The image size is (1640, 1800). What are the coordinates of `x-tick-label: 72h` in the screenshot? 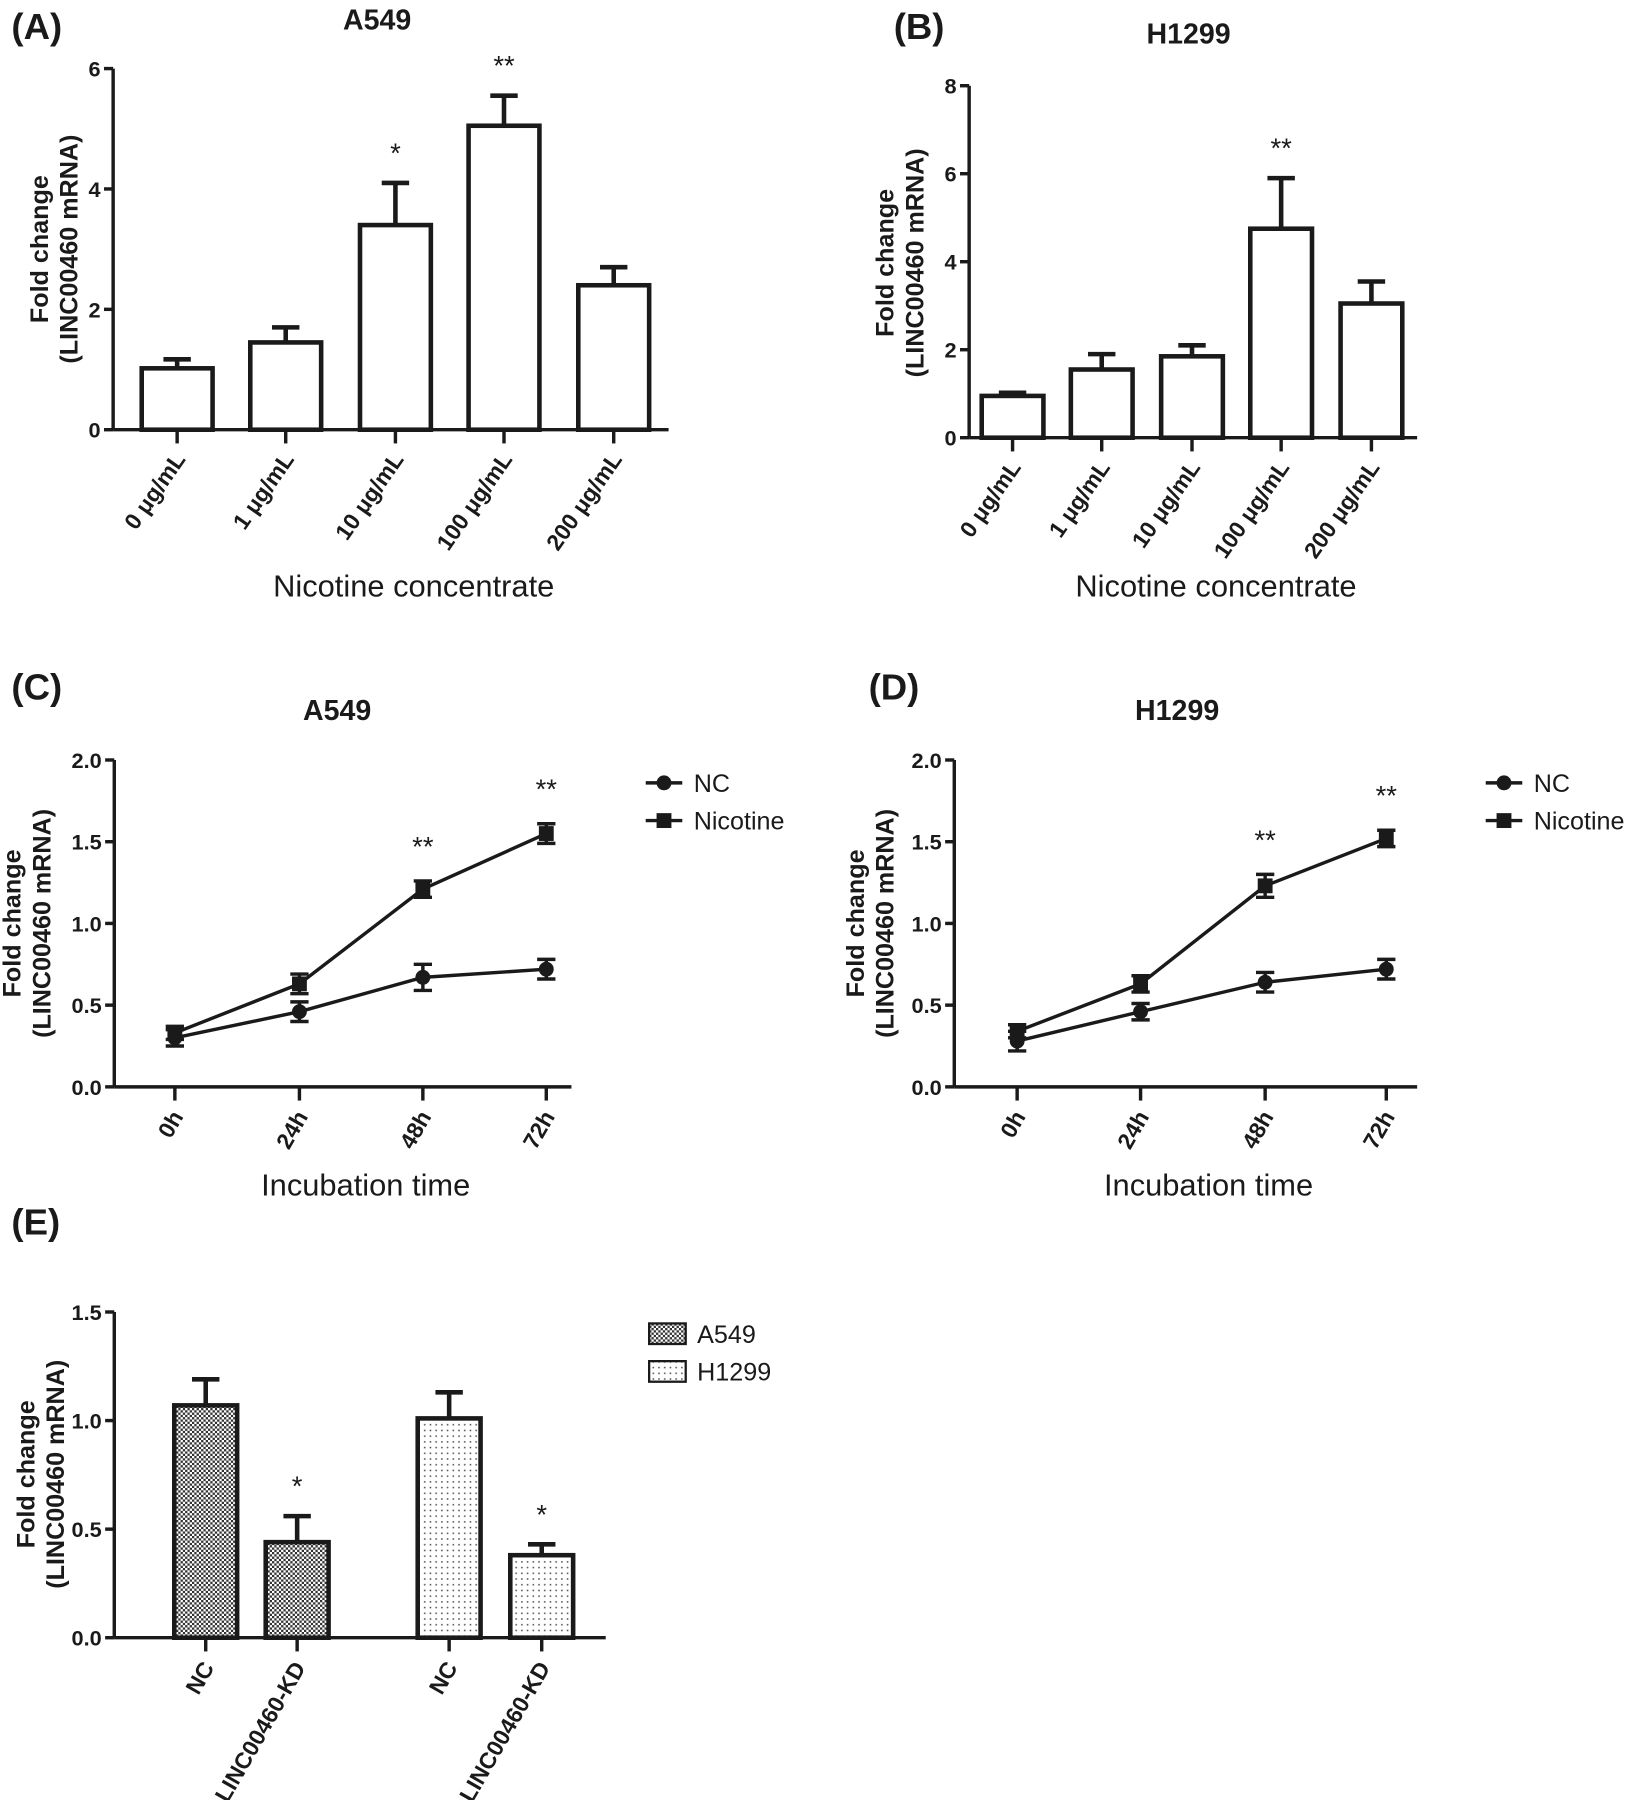 It's located at (1379, 1129).